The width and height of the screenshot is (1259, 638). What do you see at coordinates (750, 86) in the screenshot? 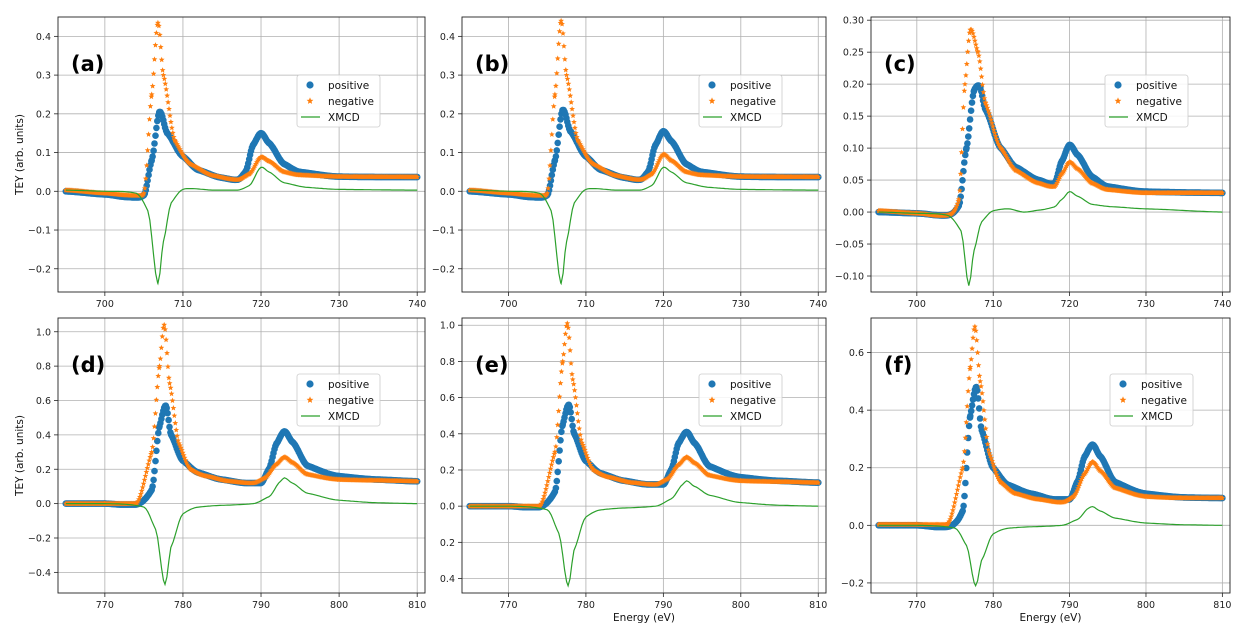
I see `legend-label: positive` at bounding box center [750, 86].